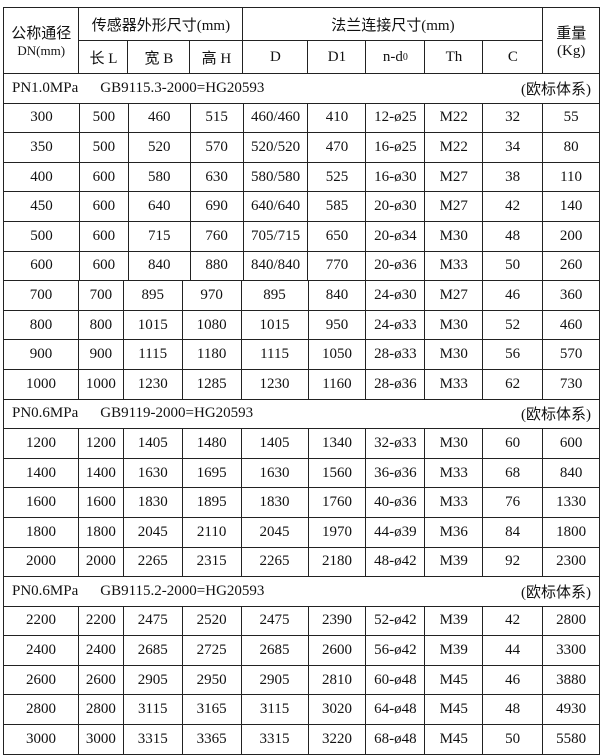 The width and height of the screenshot is (600, 756). What do you see at coordinates (182, 87) in the screenshot?
I see `standard-code: GB9115.3-2000=HG20593` at bounding box center [182, 87].